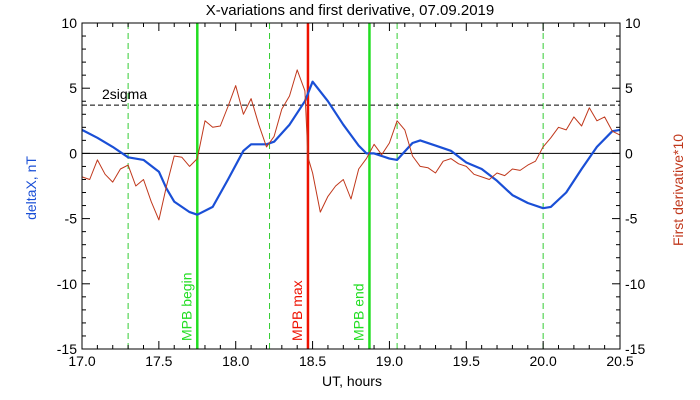  Describe the element at coordinates (466, 361) in the screenshot. I see `x-tick-label: 19.5` at that location.